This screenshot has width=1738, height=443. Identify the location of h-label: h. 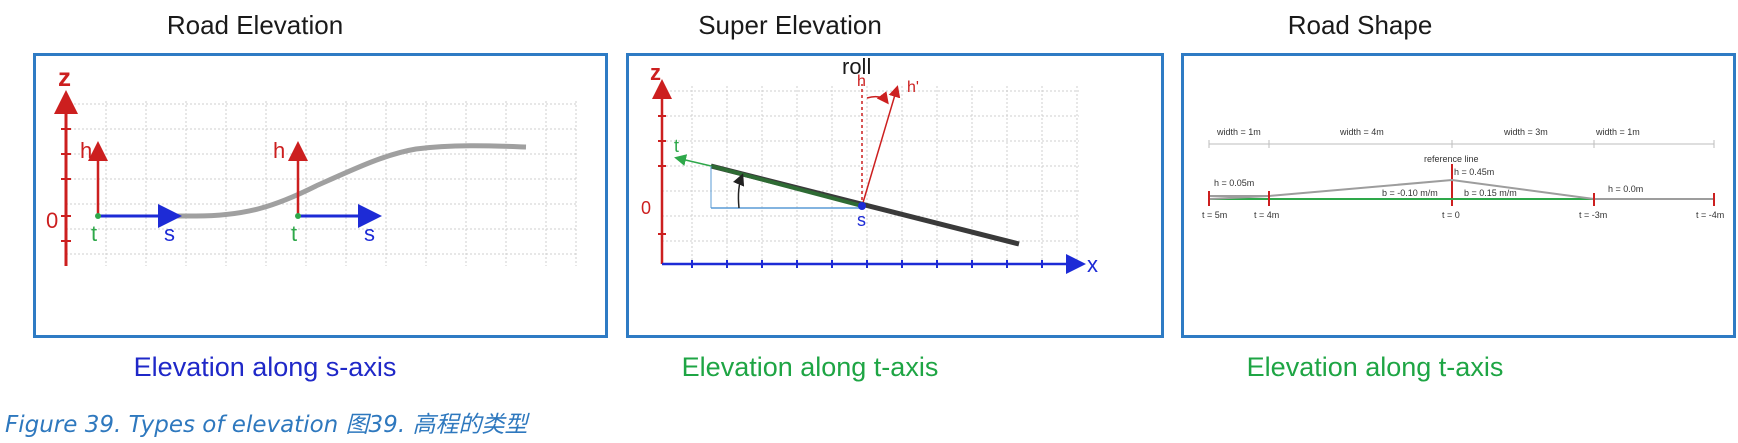
(861, 81).